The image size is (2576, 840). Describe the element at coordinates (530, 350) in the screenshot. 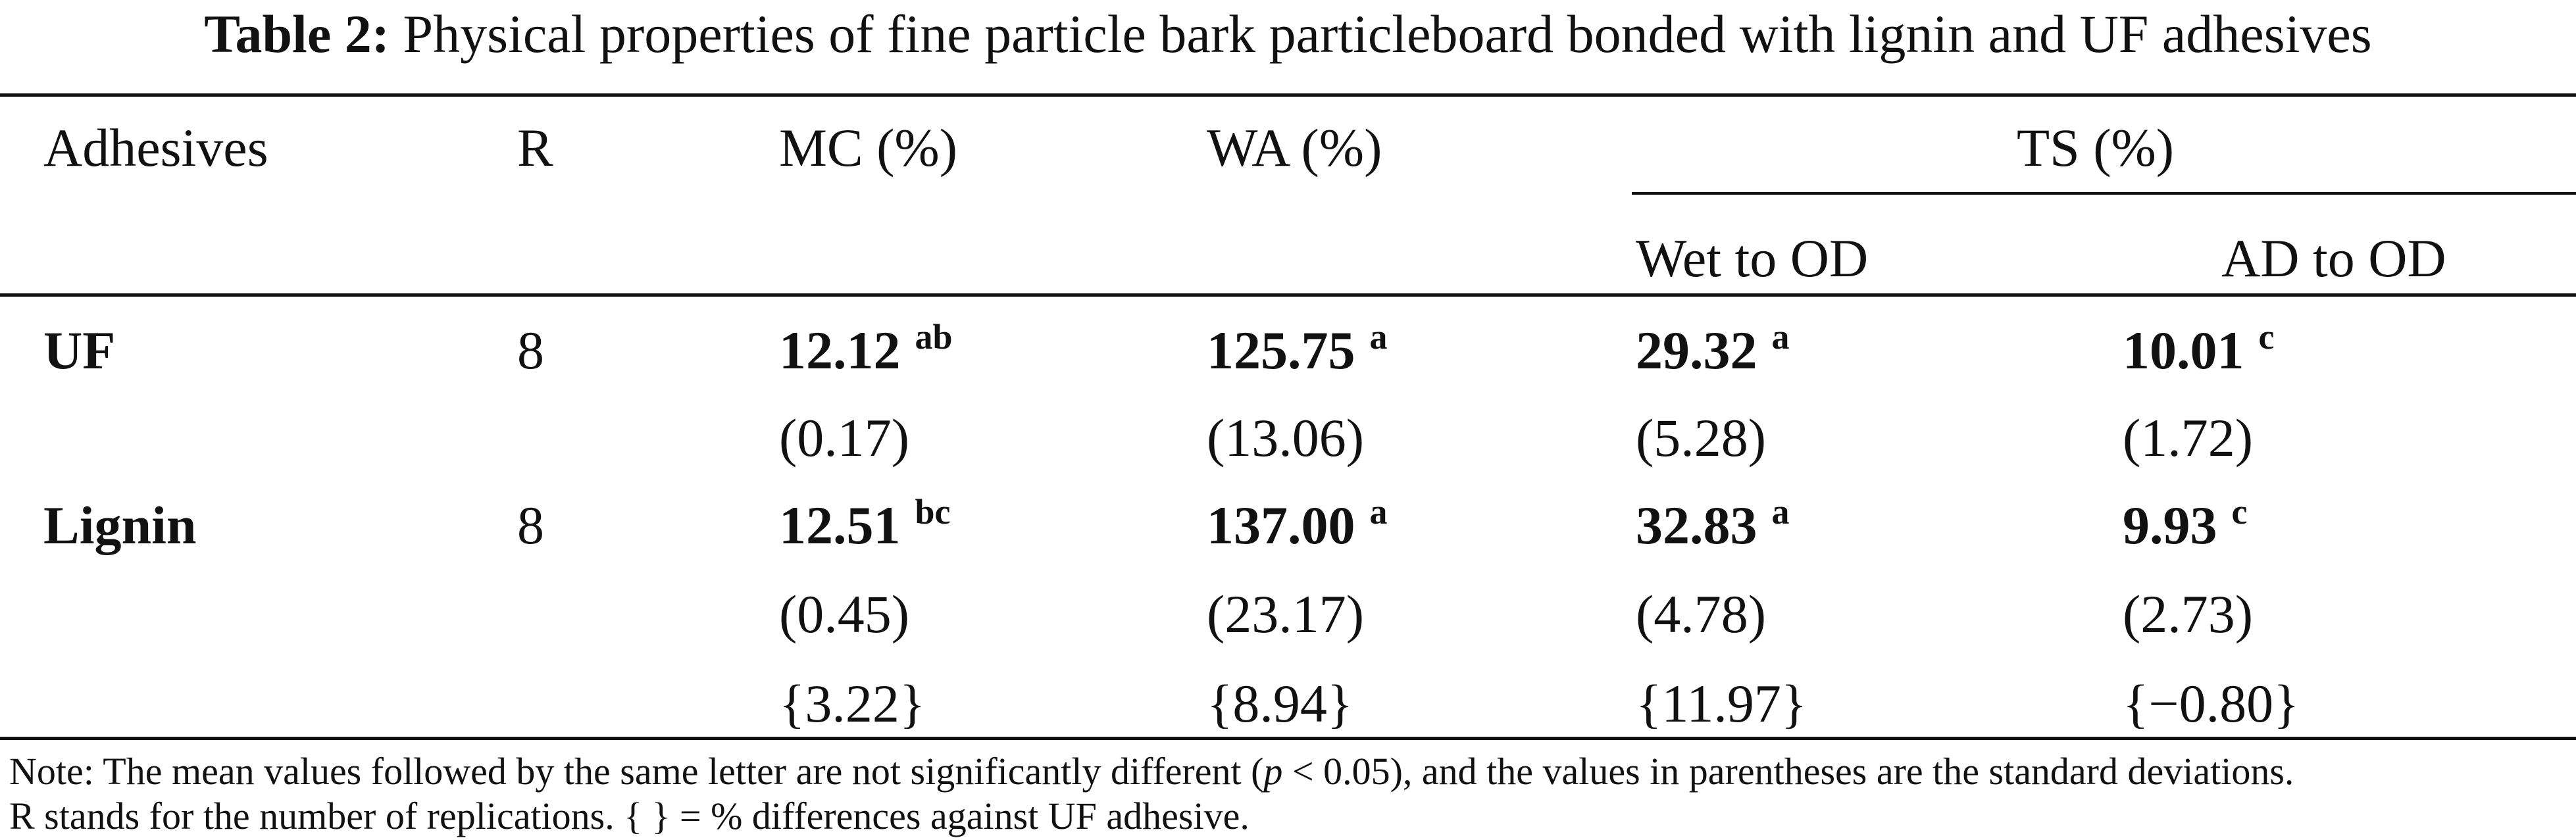

I see `row-uf-r: 8` at that location.